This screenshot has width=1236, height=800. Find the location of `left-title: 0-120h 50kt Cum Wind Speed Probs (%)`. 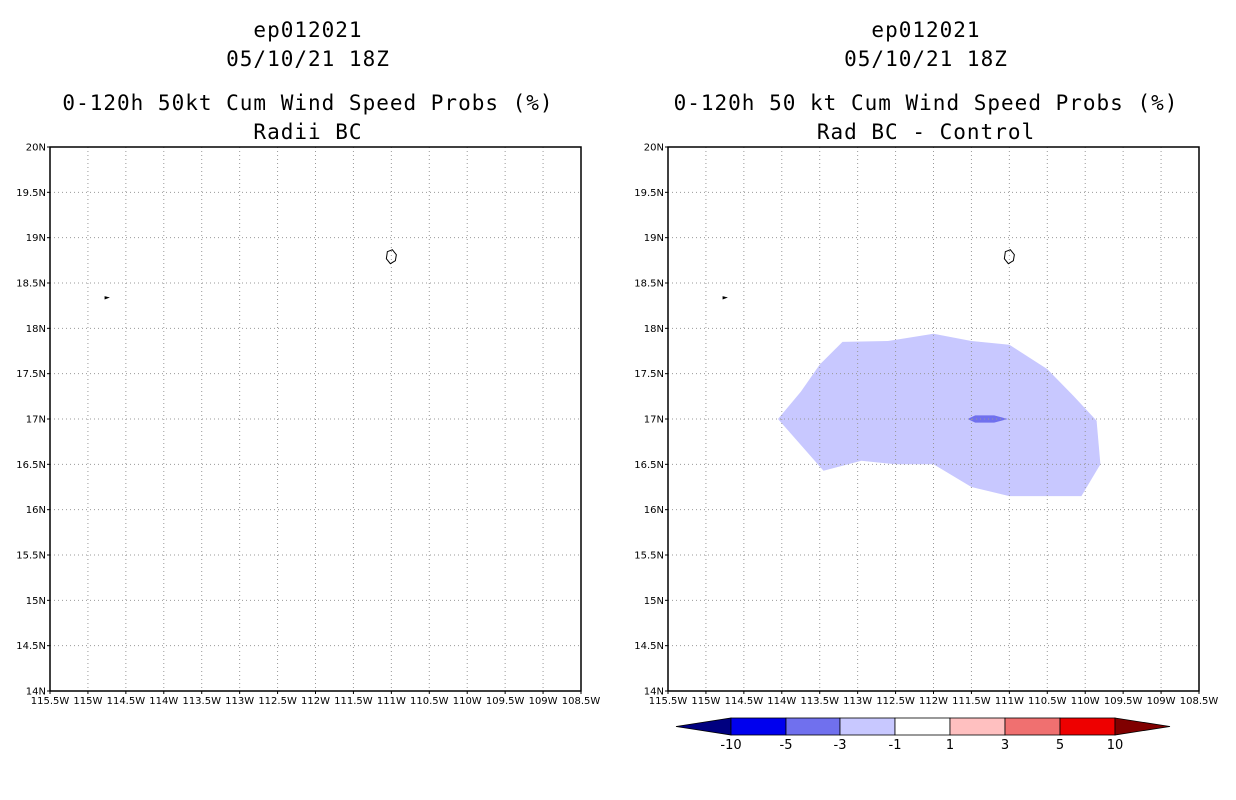

left-title: 0-120h 50kt Cum Wind Speed Probs (%) is located at coordinates (308, 103).